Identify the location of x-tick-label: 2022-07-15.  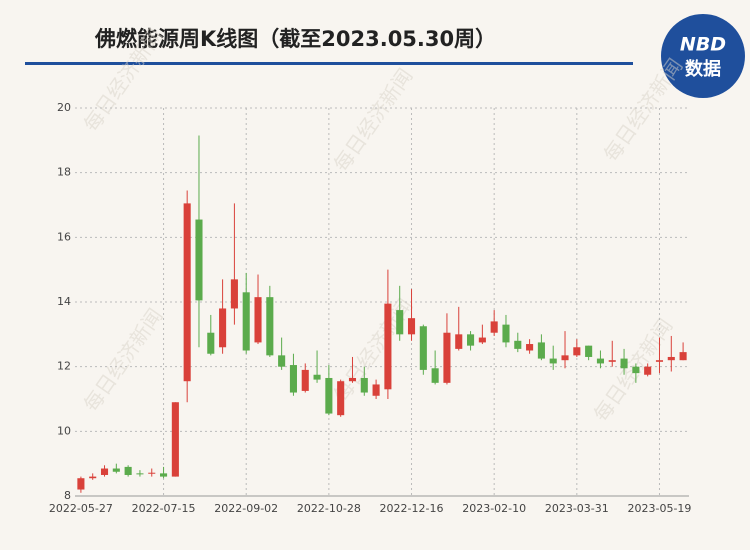
(164, 508).